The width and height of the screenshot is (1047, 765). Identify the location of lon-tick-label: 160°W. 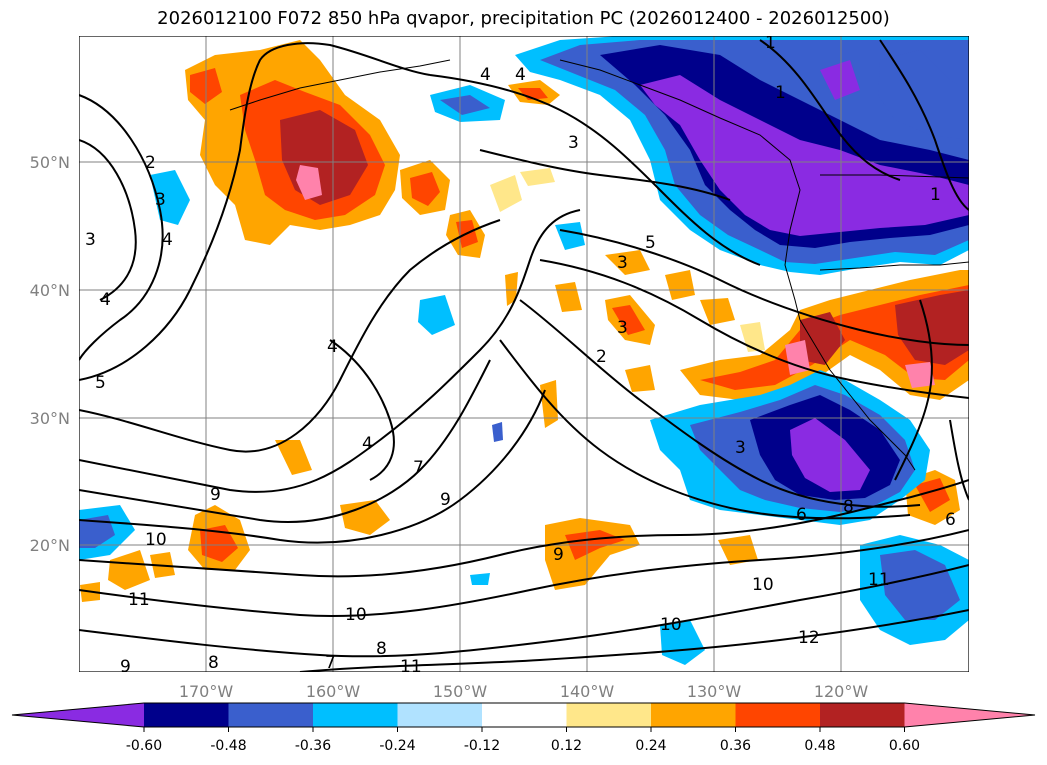
(333, 691).